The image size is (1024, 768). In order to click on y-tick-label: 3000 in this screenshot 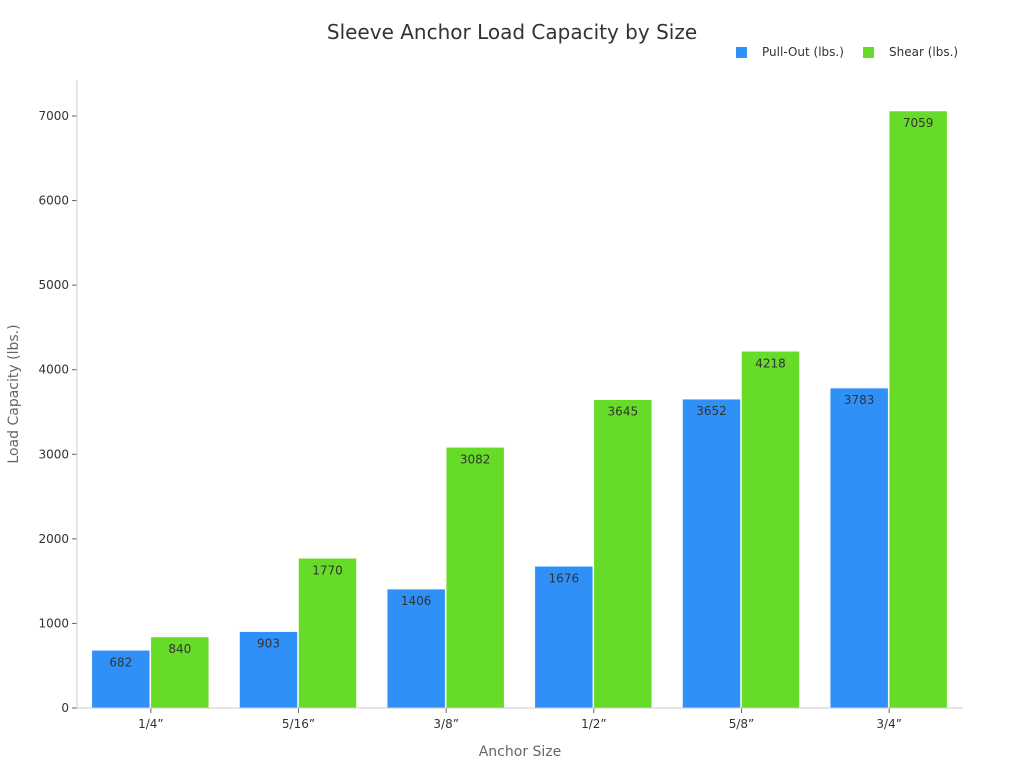, I will do `click(53, 454)`.